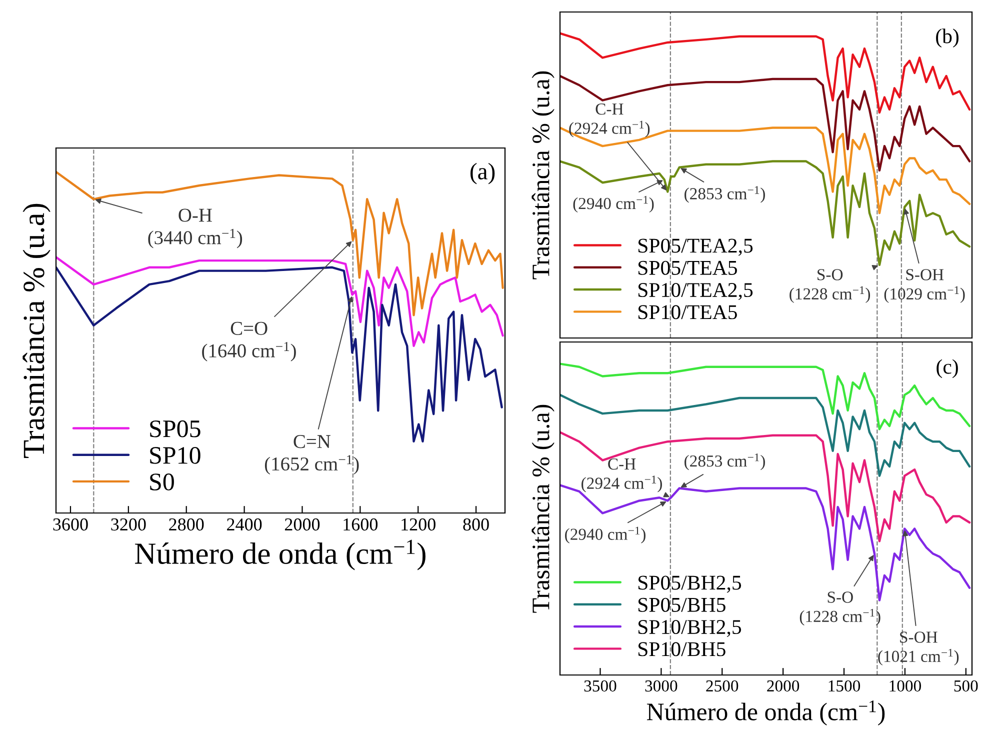 This screenshot has height=737, width=985. What do you see at coordinates (476, 524) in the screenshot?
I see `x-tick-label: 800` at bounding box center [476, 524].